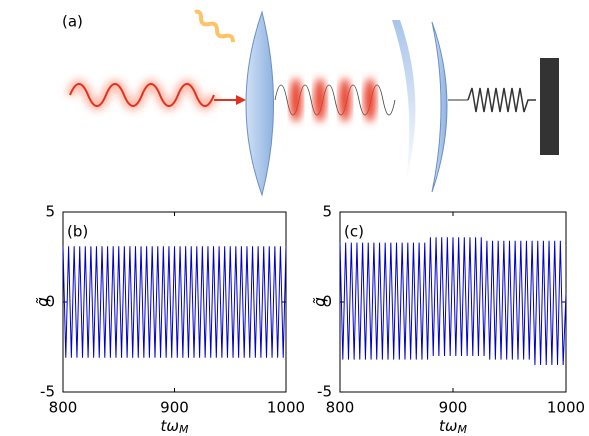 Image resolution: width=589 pixels, height=436 pixels. What do you see at coordinates (77, 232) in the screenshot?
I see `panel-label: (b)` at bounding box center [77, 232].